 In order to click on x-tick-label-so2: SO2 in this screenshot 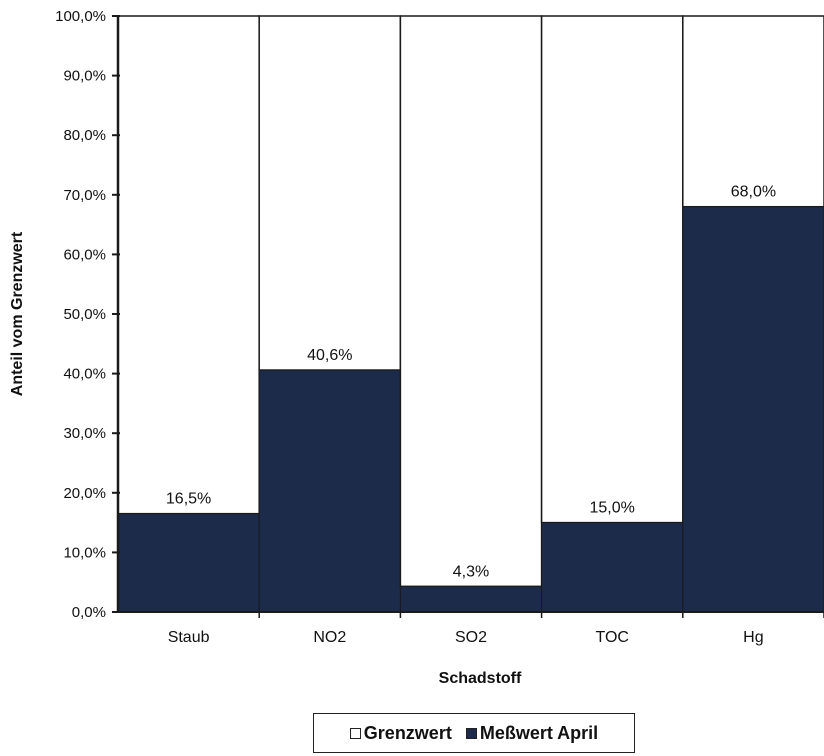, I will do `click(471, 637)`.